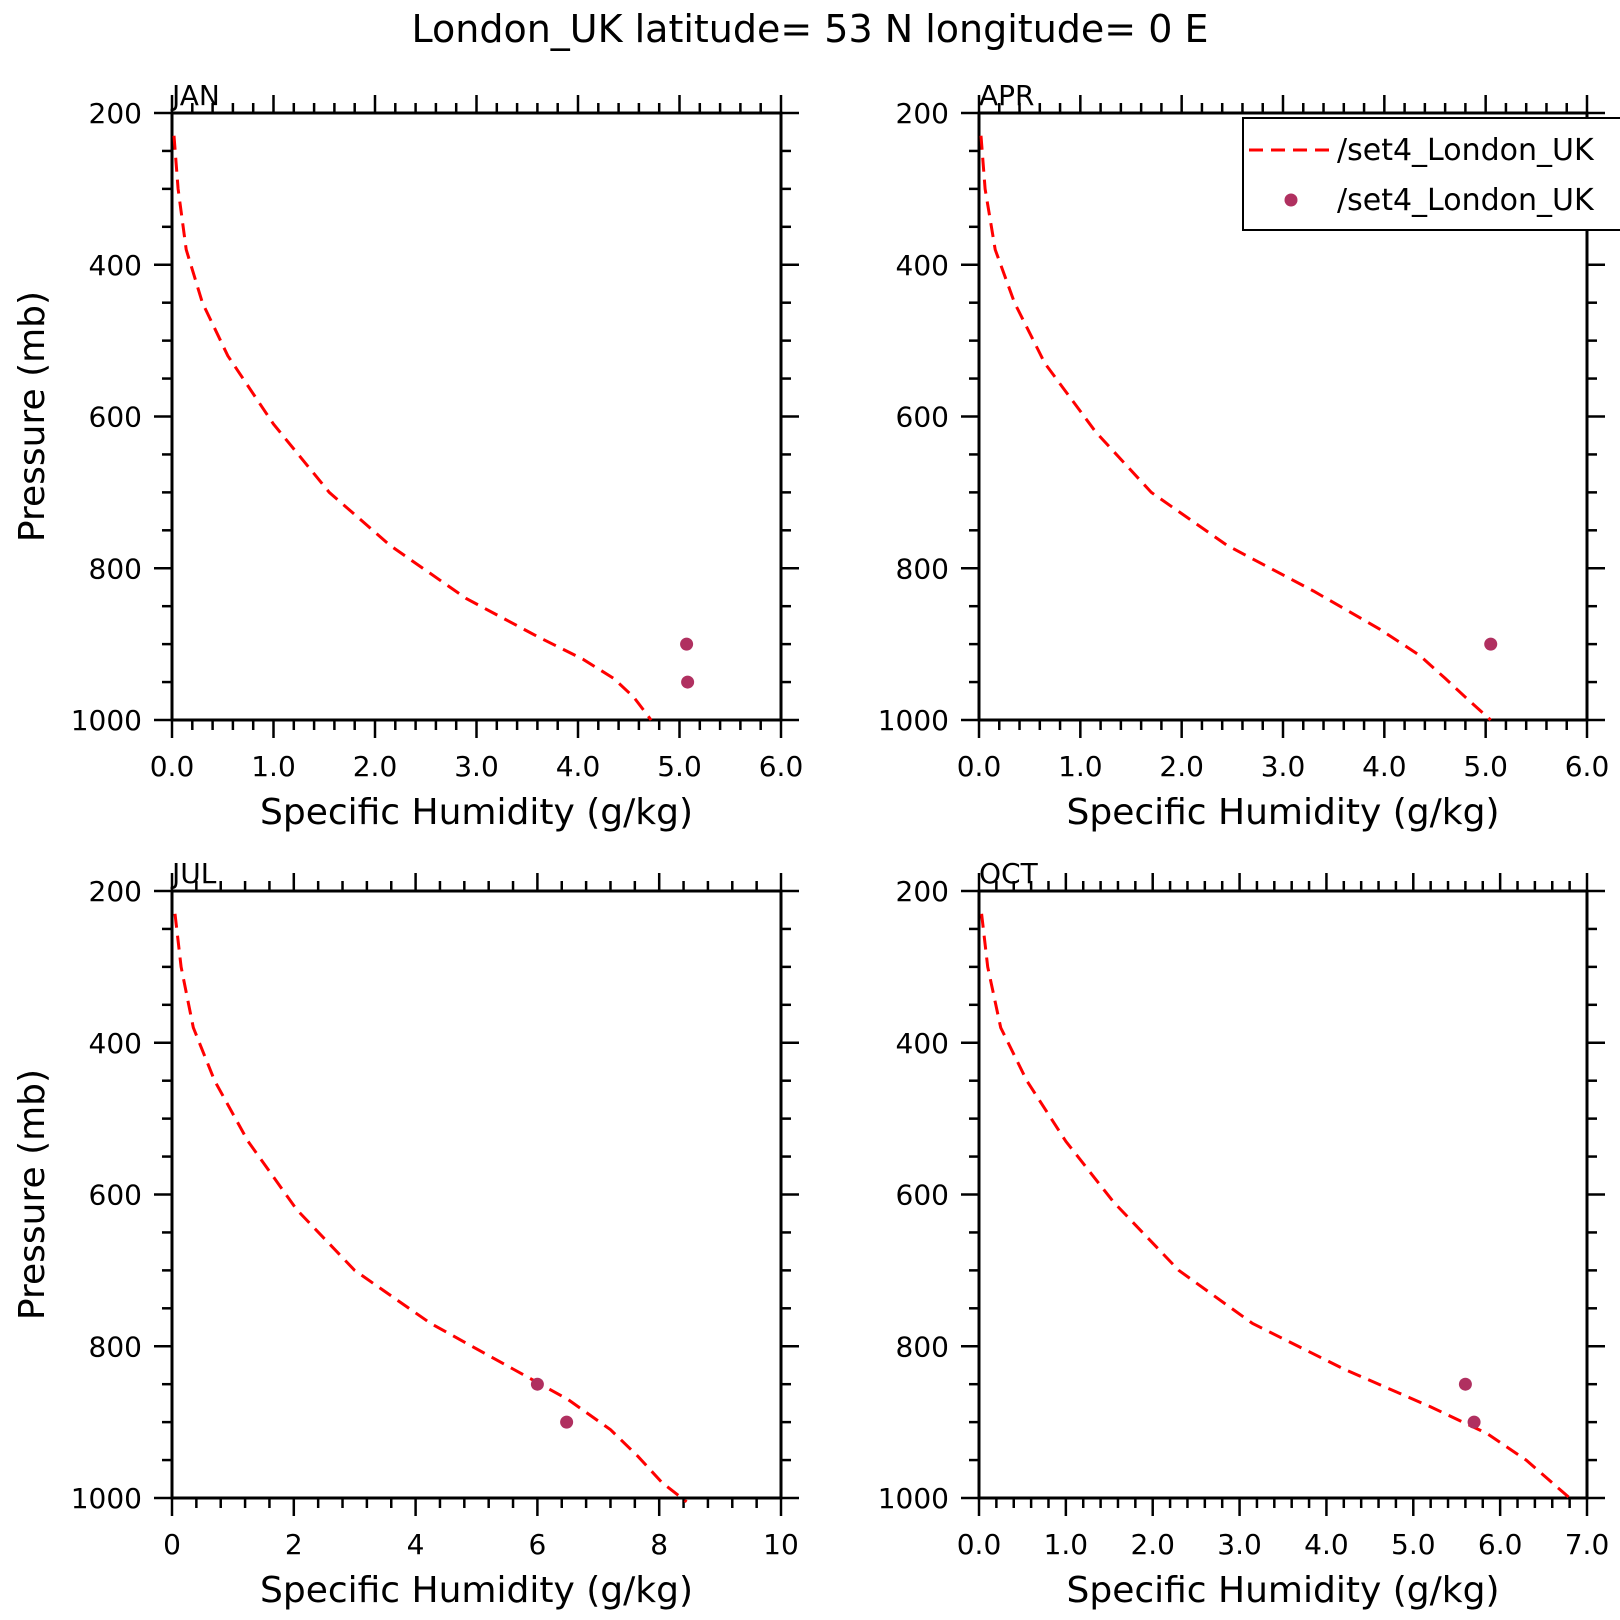 The height and width of the screenshot is (1620, 1620). What do you see at coordinates (193, 873) in the screenshot?
I see `panel-label: JUL` at bounding box center [193, 873].